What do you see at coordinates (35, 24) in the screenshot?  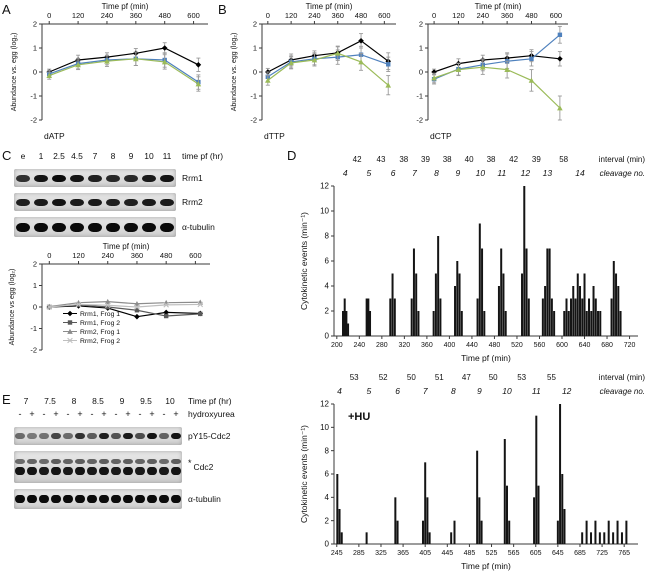 I see `text-glyph: 2` at bounding box center [35, 24].